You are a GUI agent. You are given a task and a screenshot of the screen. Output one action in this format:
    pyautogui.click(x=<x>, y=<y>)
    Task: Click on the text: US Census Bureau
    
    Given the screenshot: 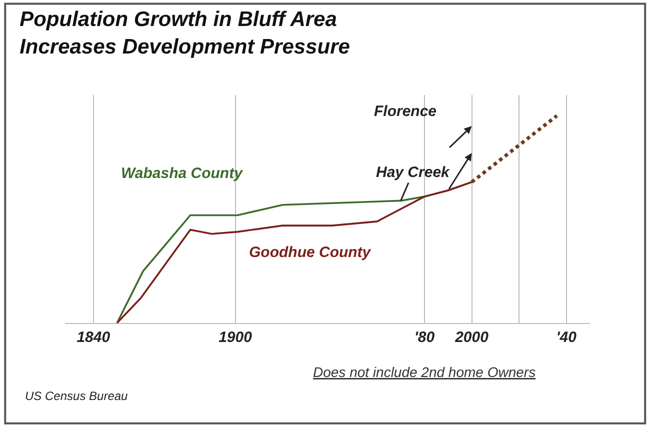 What is the action you would take?
    pyautogui.click(x=76, y=396)
    